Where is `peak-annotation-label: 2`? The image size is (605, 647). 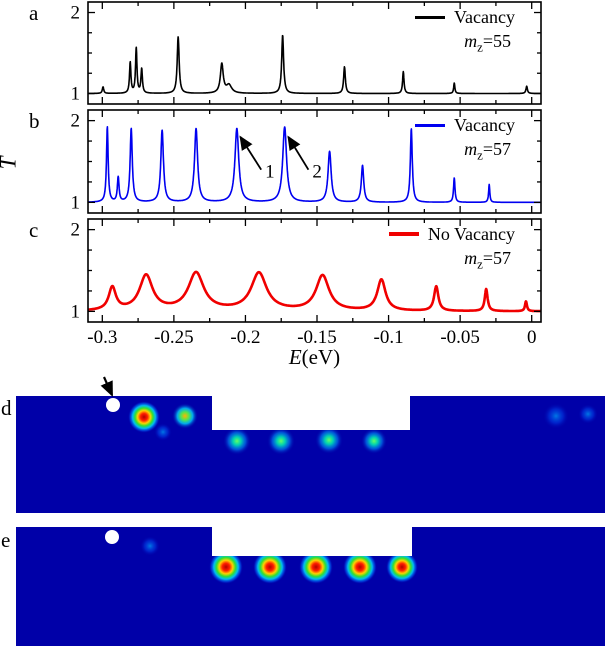
peak-annotation-label: 2 is located at coordinates (317, 172).